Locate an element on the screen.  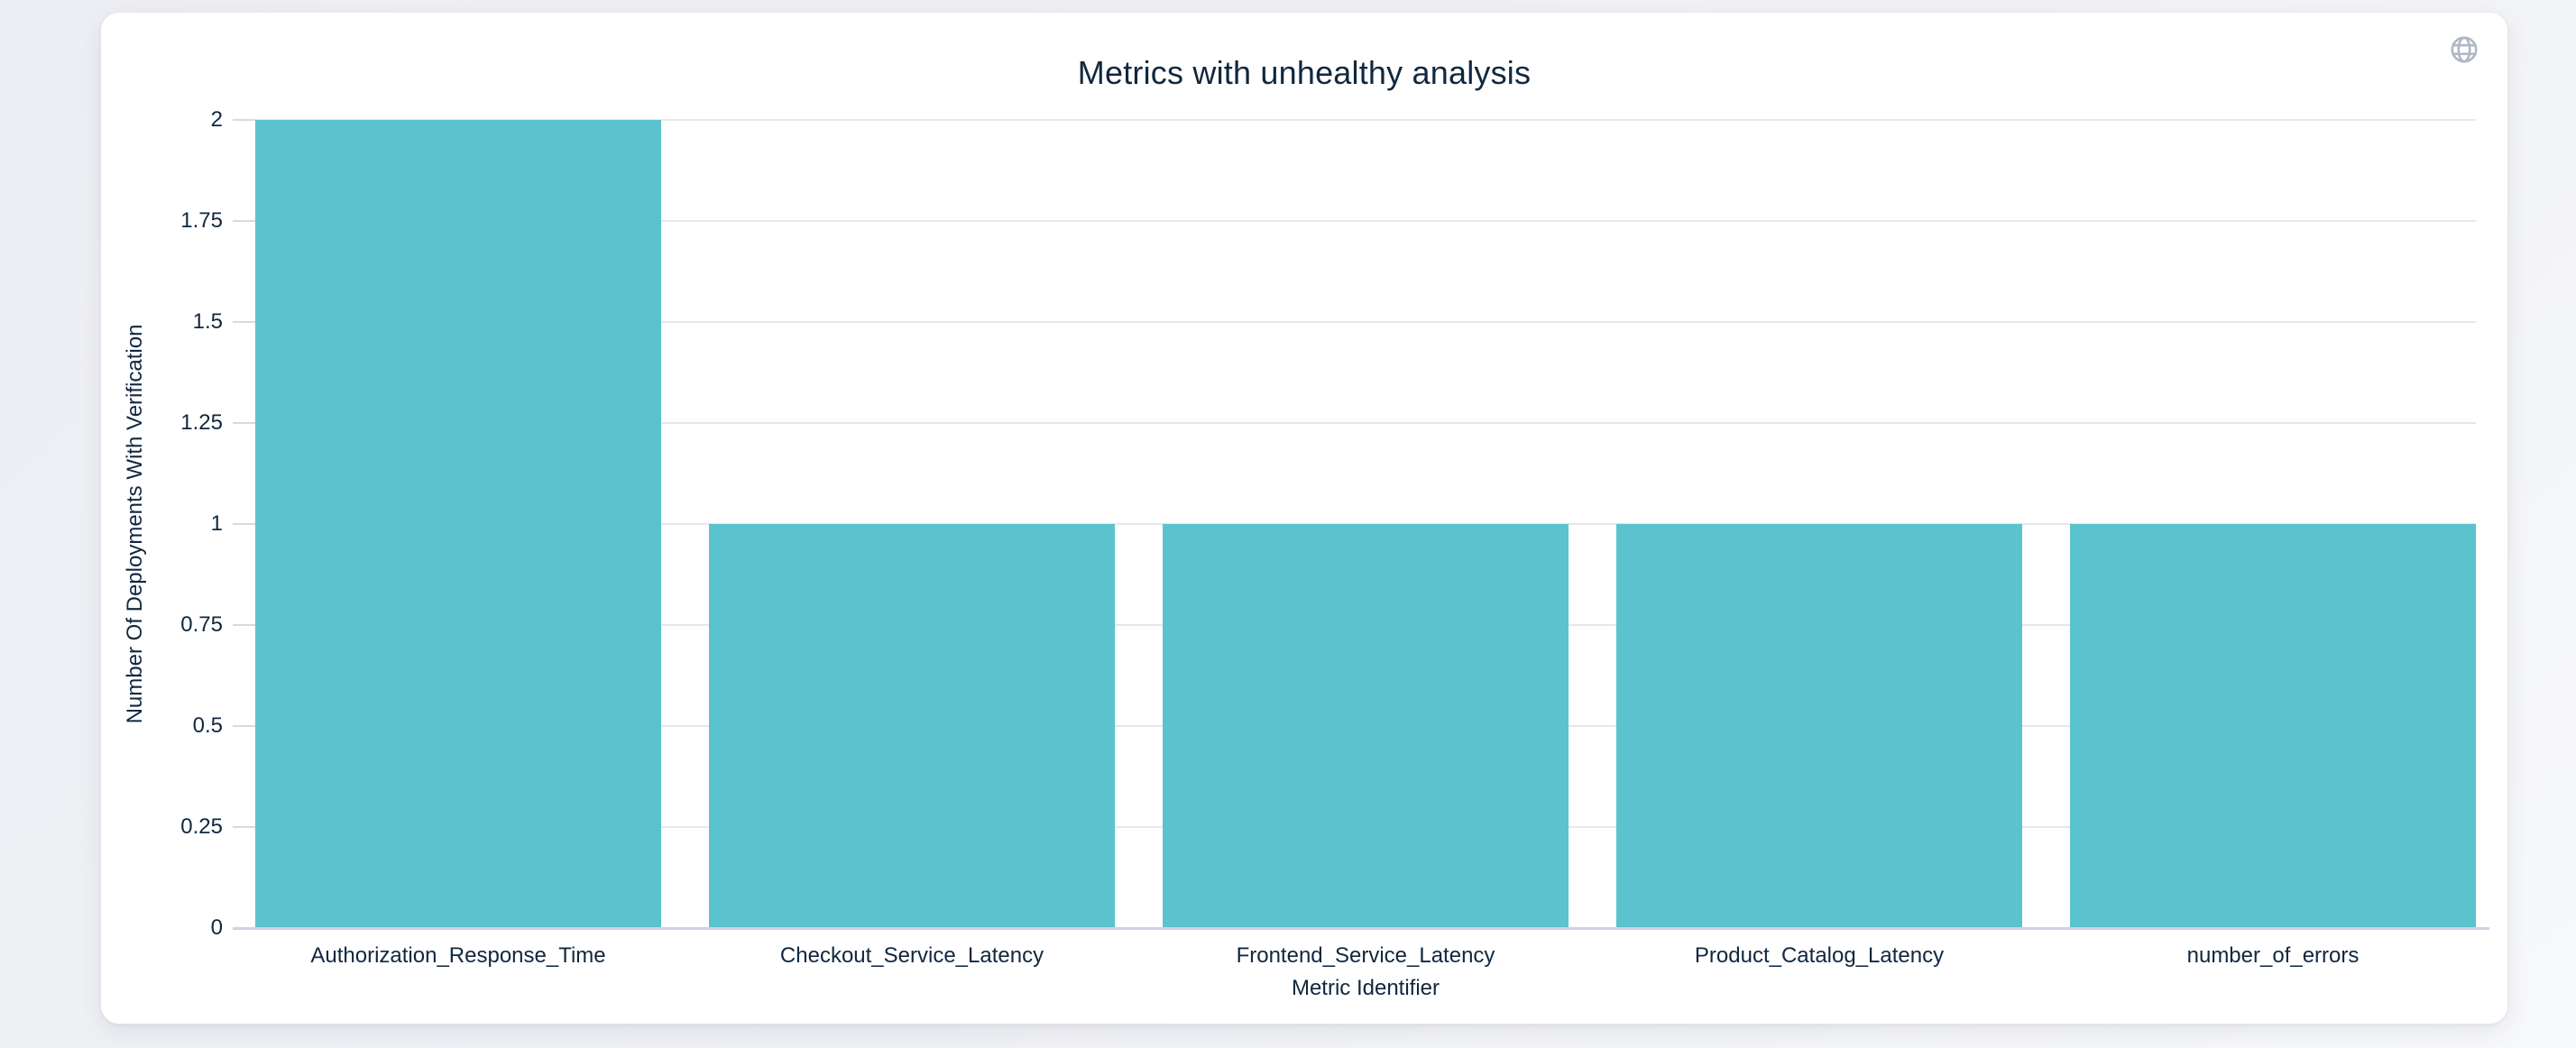
y-tick-label: 0 is located at coordinates (217, 928).